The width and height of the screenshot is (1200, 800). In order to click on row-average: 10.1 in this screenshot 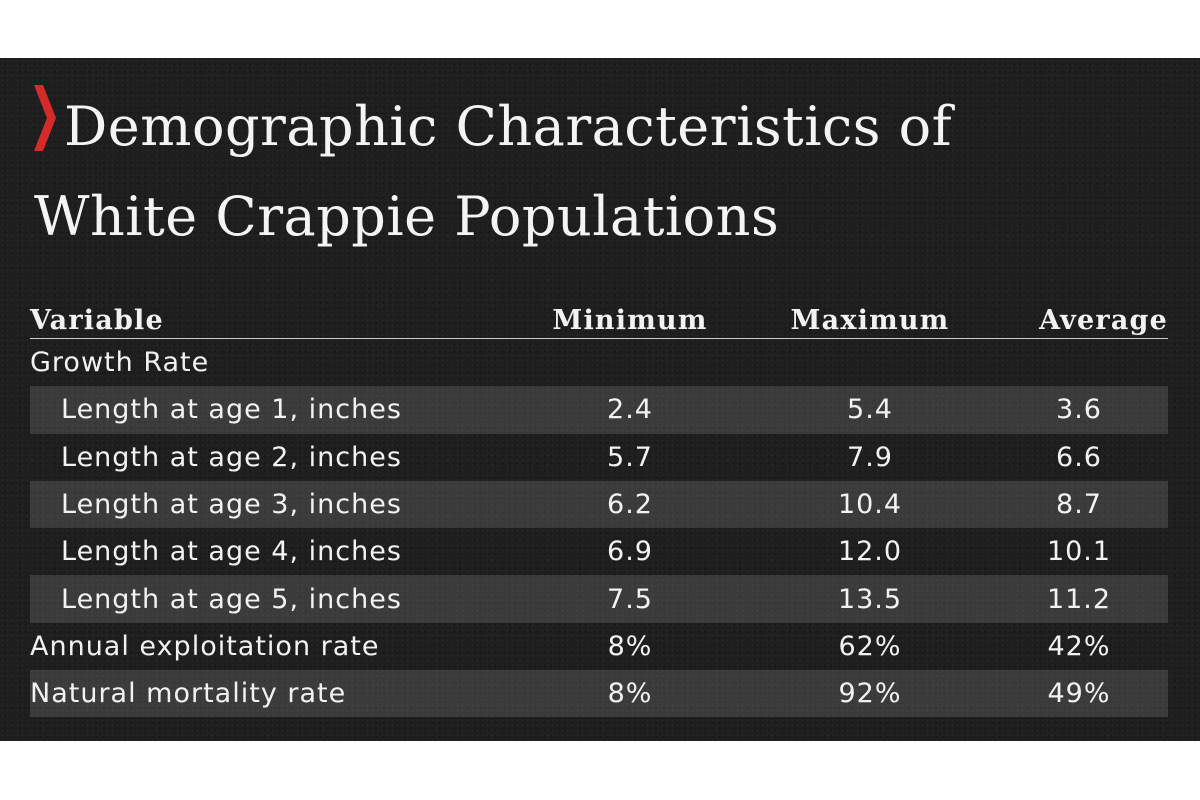, I will do `click(1079, 552)`.